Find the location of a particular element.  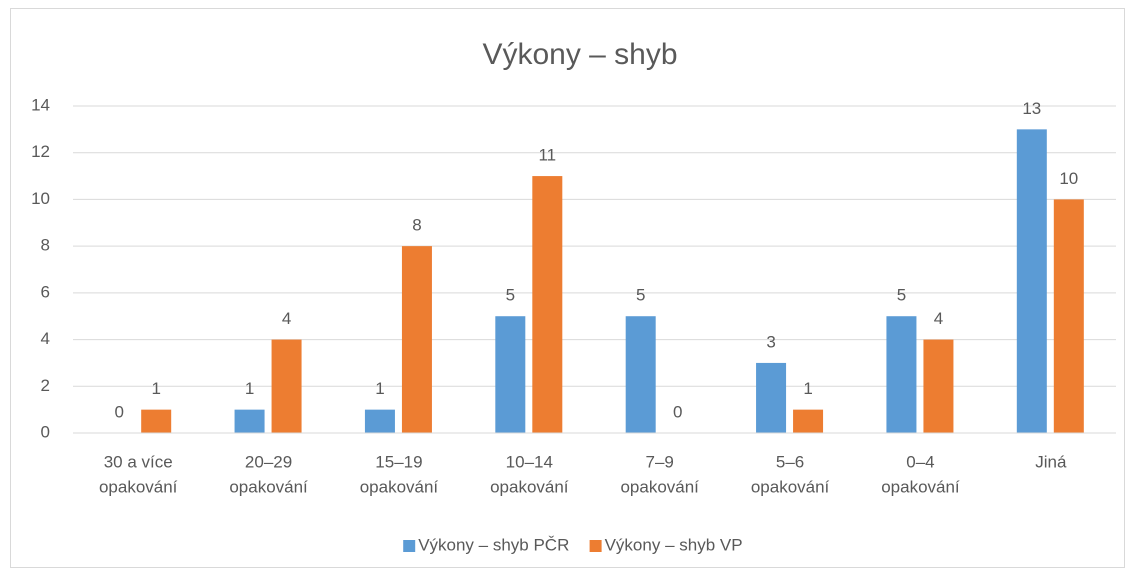

x-tick-label: 0–4 is located at coordinates (920, 461).